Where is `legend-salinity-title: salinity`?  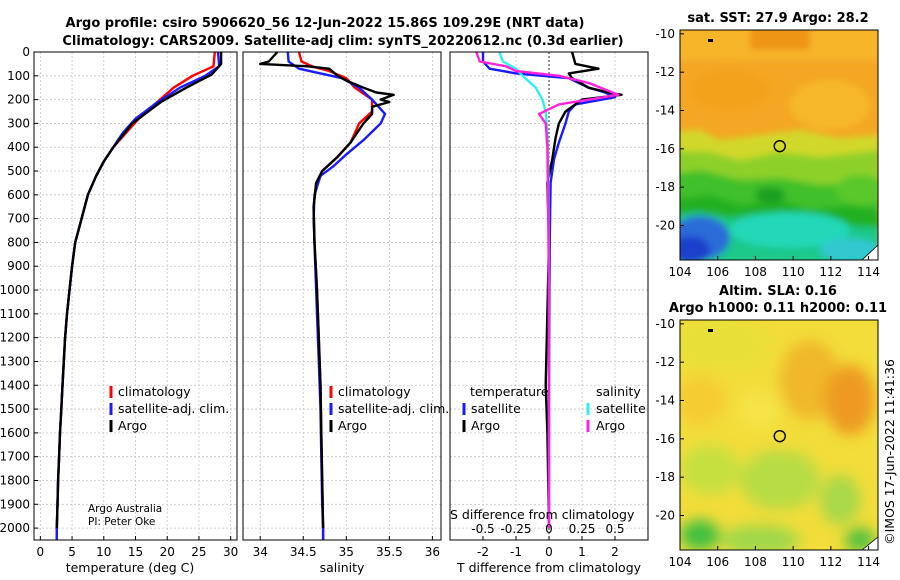
legend-salinity-title: salinity is located at coordinates (618, 391).